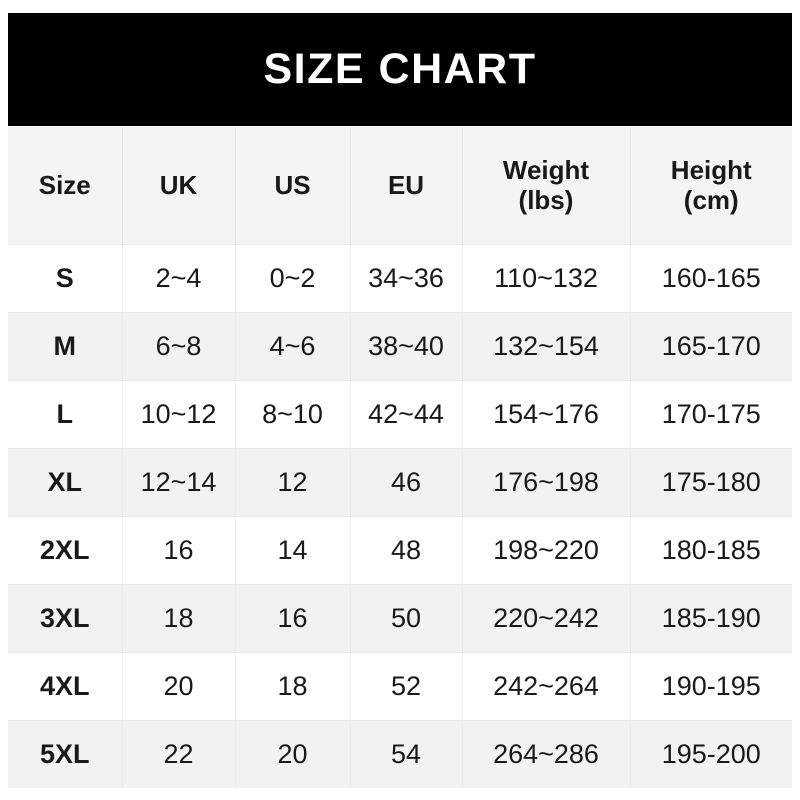 Image resolution: width=800 pixels, height=800 pixels. Describe the element at coordinates (711, 685) in the screenshot. I see `cell-height: 190-195` at that location.